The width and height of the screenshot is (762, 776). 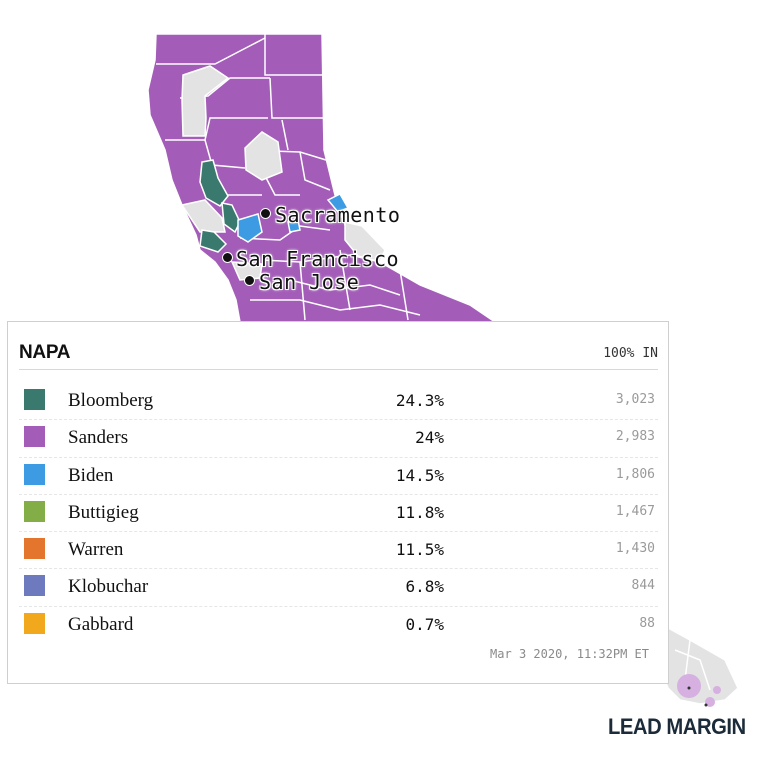 I want to click on county-bloomberg-lake, so click(x=214, y=183).